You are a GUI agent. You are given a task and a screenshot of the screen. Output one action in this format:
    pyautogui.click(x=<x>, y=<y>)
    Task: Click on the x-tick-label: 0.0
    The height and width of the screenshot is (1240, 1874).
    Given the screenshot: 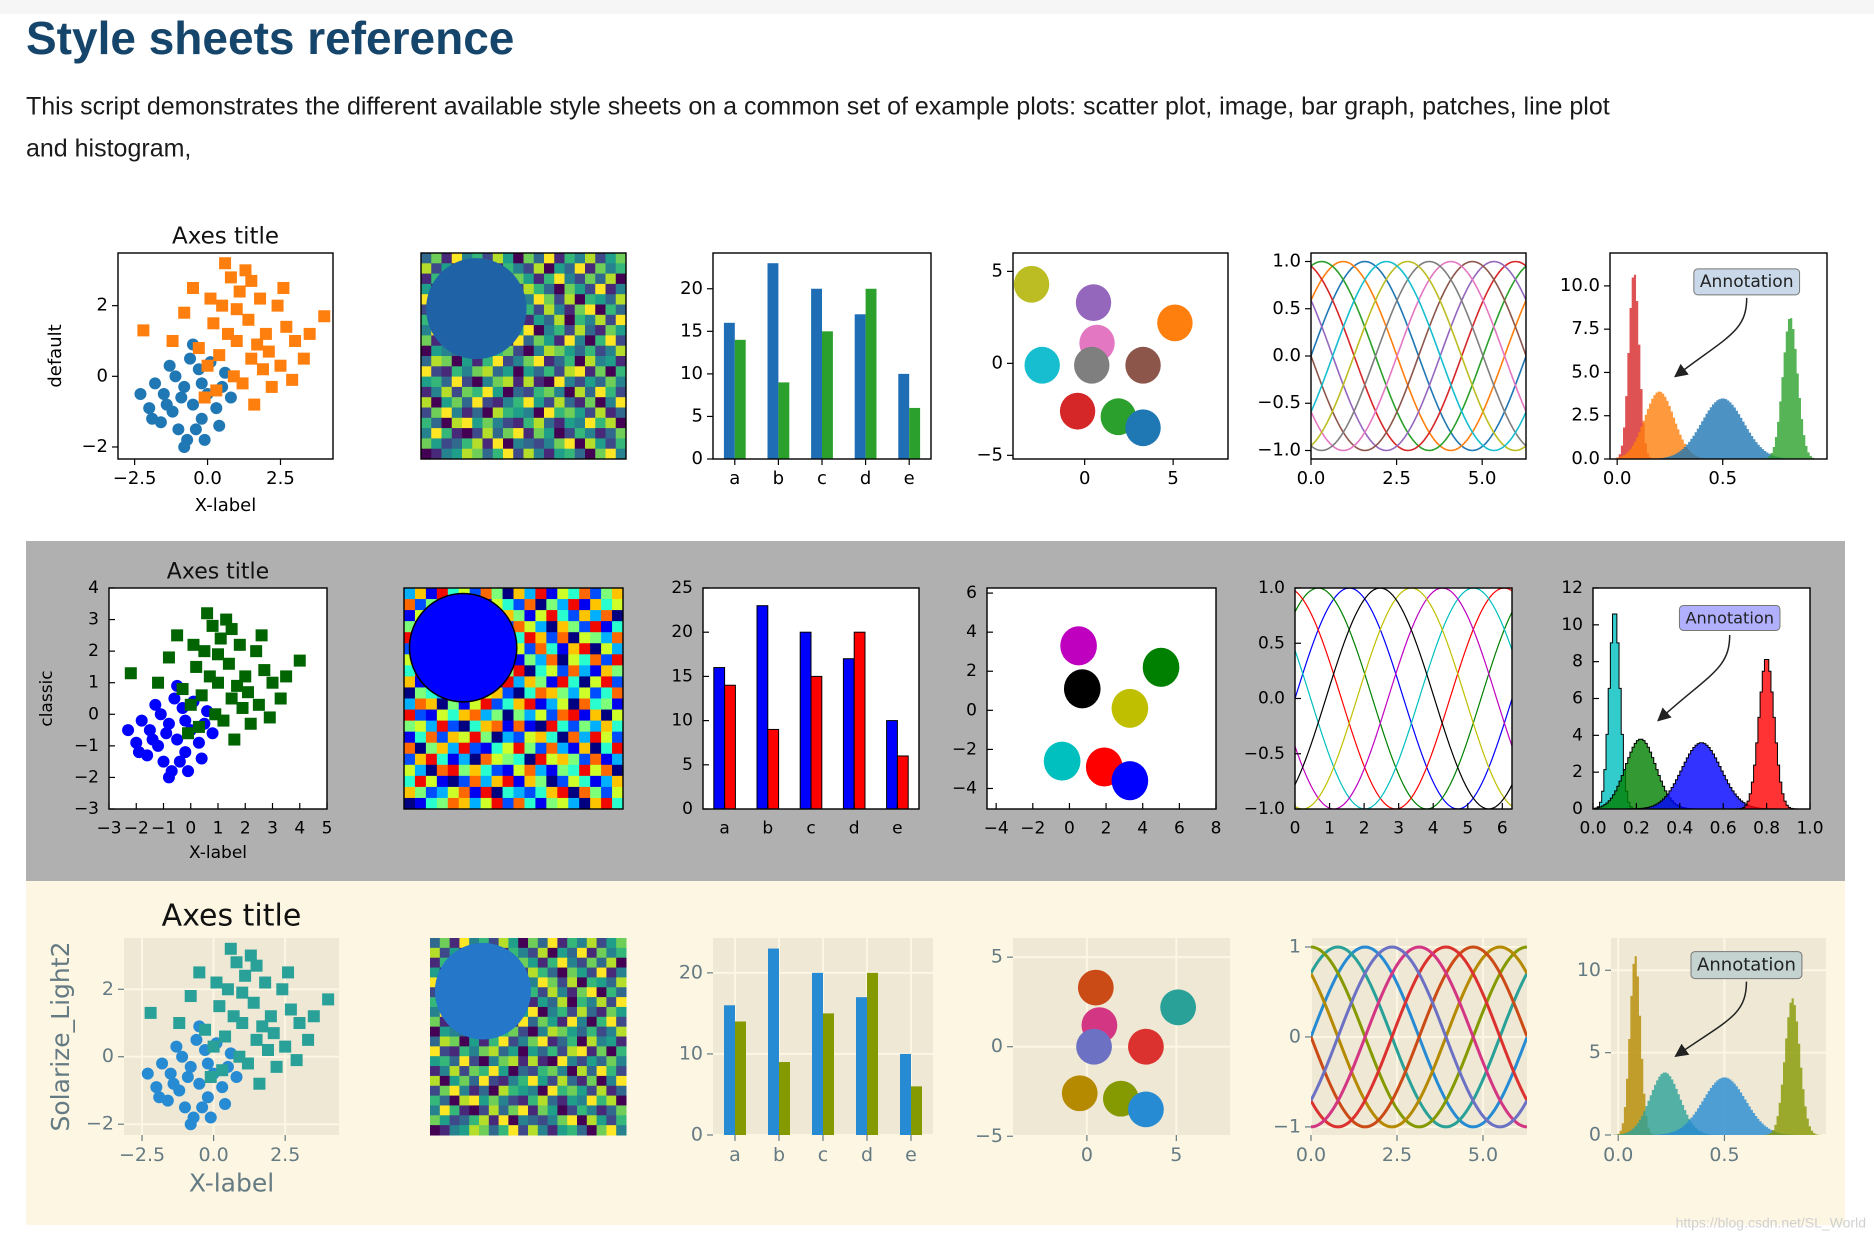 What is the action you would take?
    pyautogui.click(x=1592, y=828)
    